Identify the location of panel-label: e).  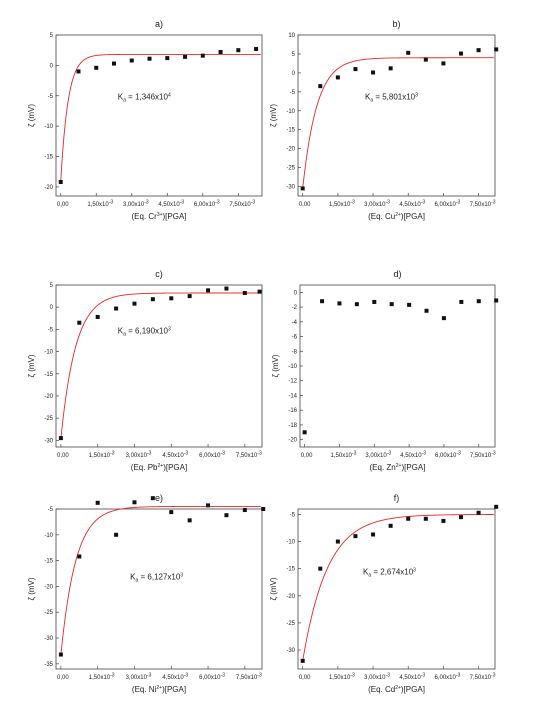
(159, 498).